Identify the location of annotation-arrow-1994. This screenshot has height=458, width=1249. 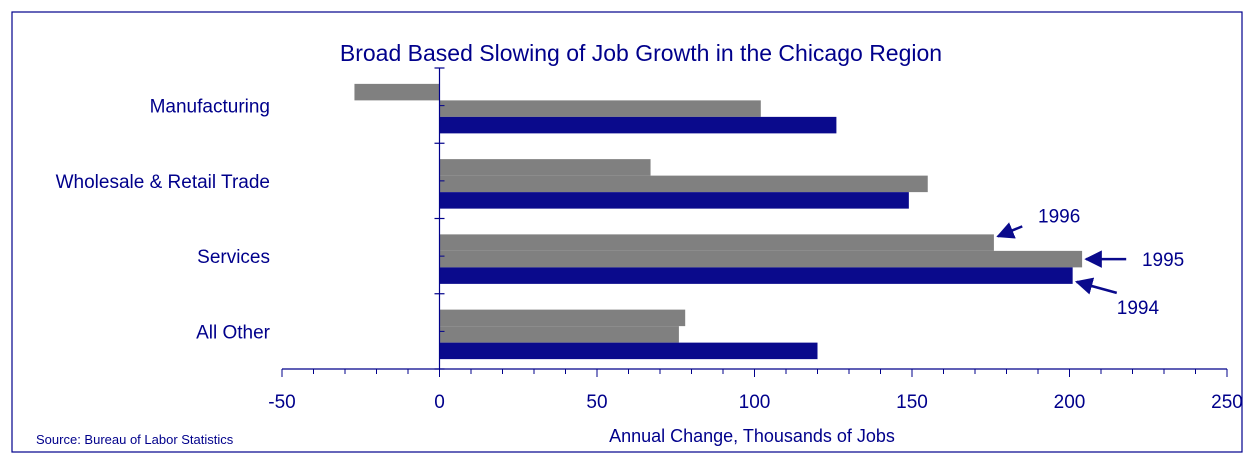
(1096, 286).